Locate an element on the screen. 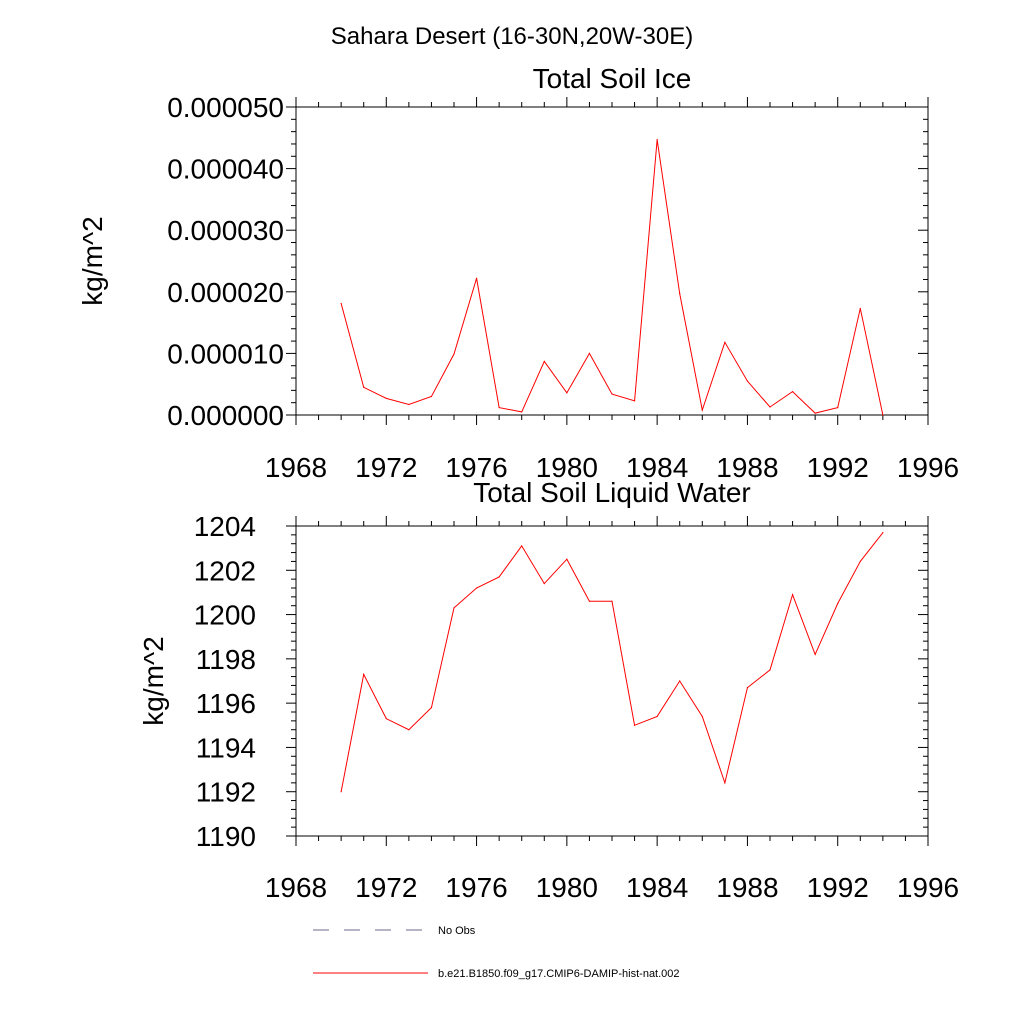  y-tick-label: 1196 is located at coordinates (226, 703).